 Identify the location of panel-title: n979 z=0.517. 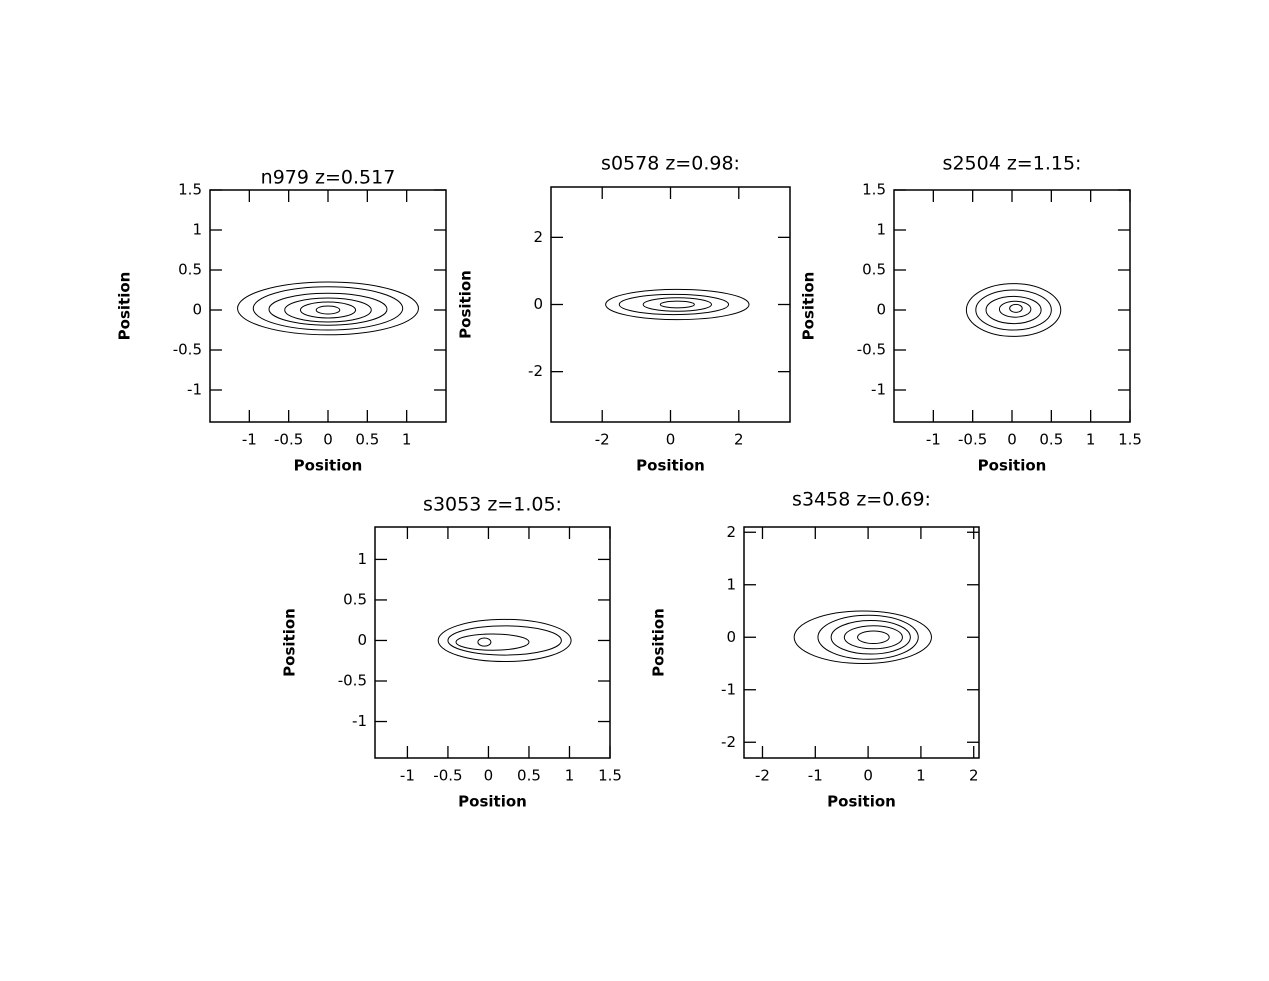
(328, 178).